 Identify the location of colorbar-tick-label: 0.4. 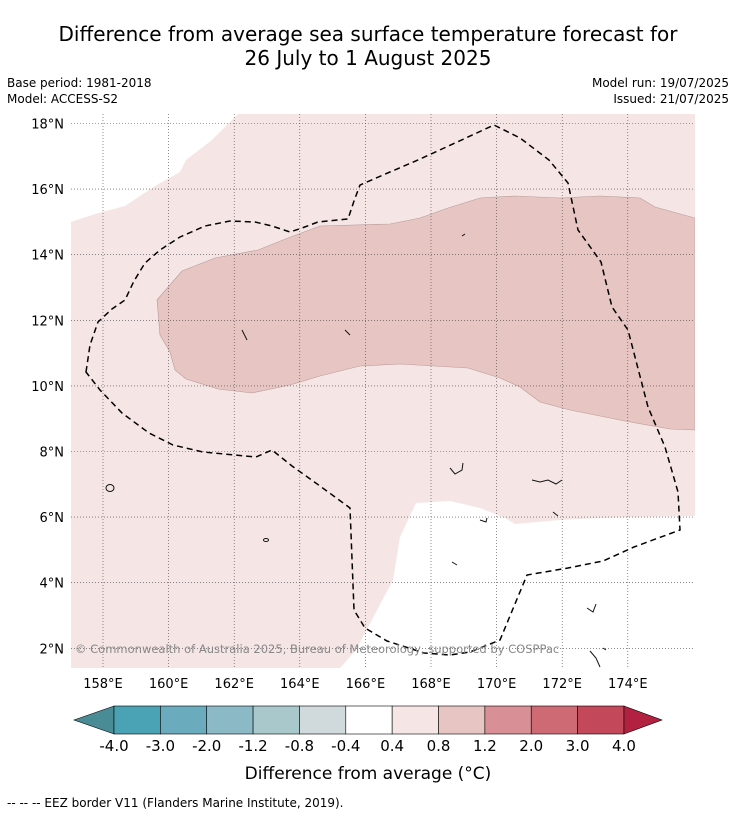
(392, 746).